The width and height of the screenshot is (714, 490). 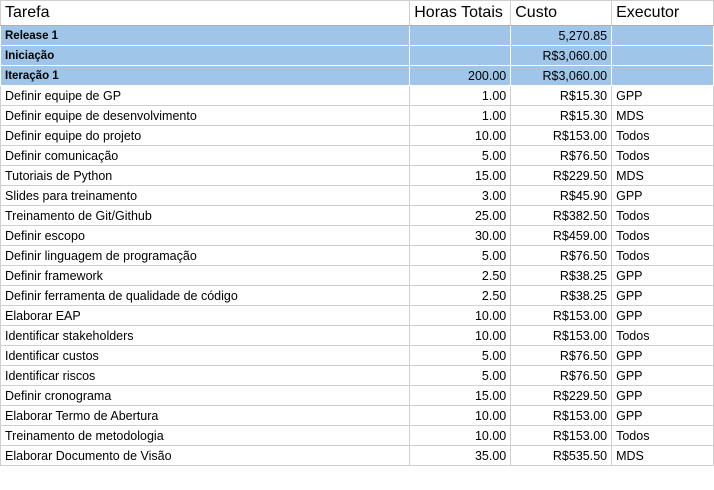 What do you see at coordinates (561, 215) in the screenshot?
I see `cost-cell: R$382.50` at bounding box center [561, 215].